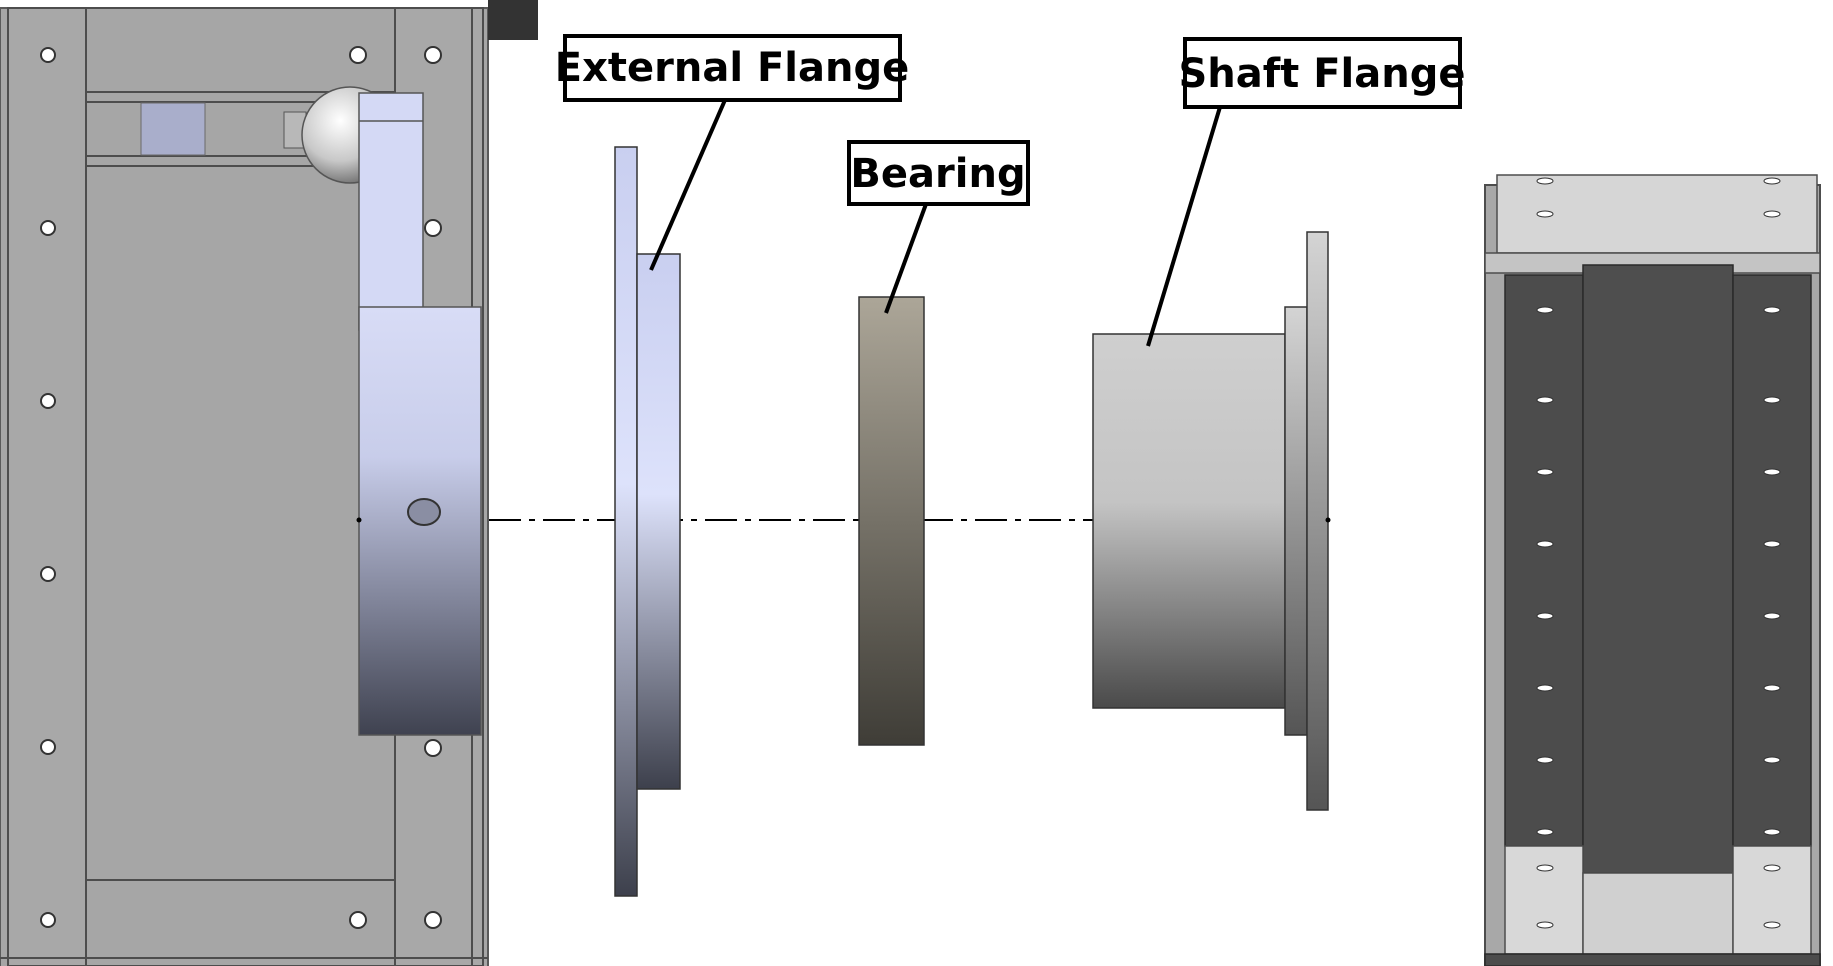 The width and height of the screenshot is (1833, 966). What do you see at coordinates (1328, 520) in the screenshot?
I see `shaft-axis-dot` at bounding box center [1328, 520].